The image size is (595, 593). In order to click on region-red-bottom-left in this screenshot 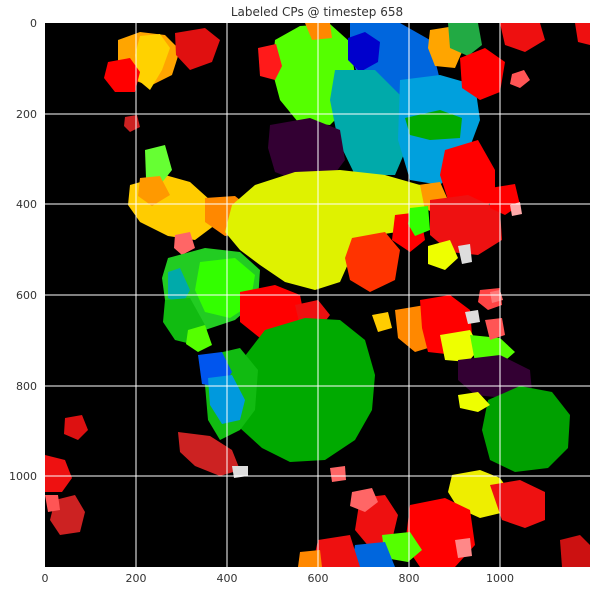, I will do `click(58, 473)`.